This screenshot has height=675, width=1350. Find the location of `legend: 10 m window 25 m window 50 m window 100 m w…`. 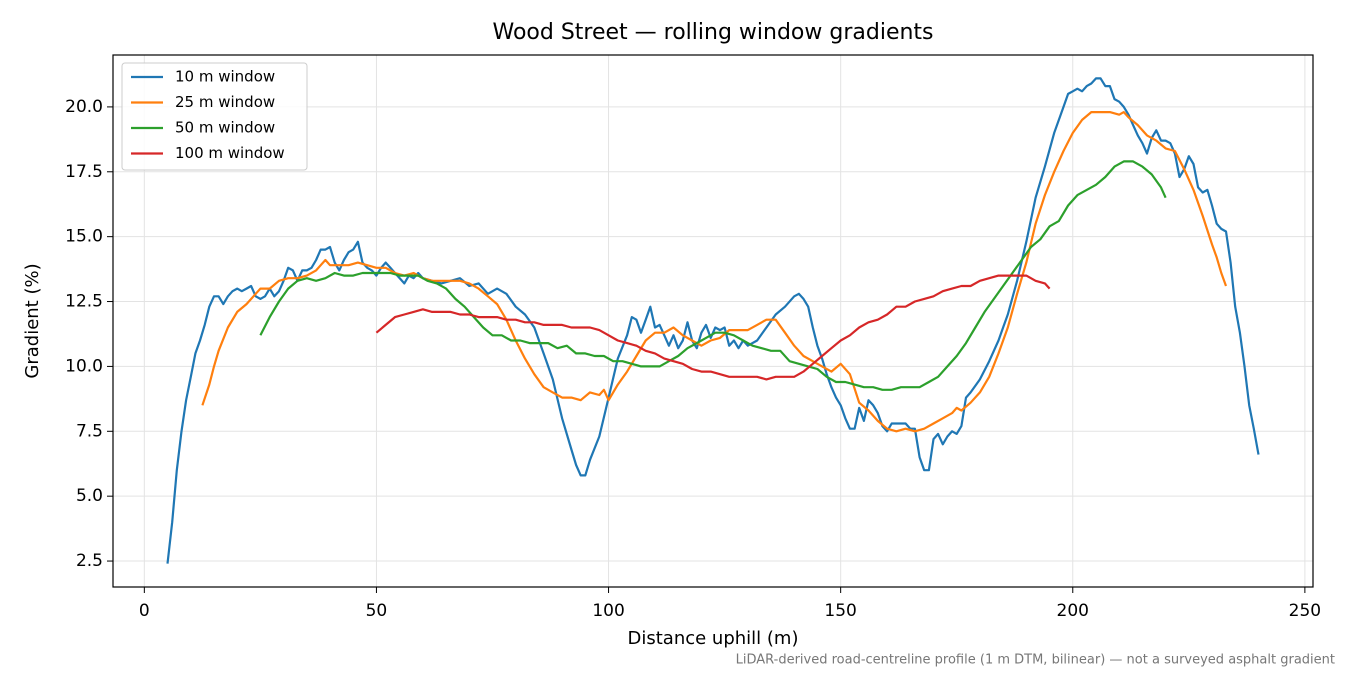

legend: 10 m window 25 m window 50 m window 100 m w… is located at coordinates (214, 116).